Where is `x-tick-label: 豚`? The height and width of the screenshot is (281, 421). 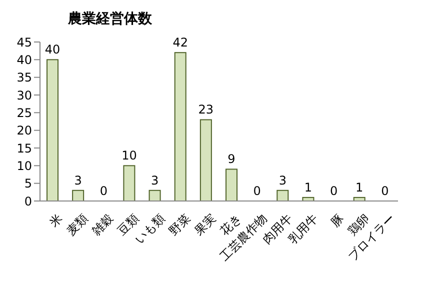 x-tick-label: 豚 is located at coordinates (337, 220).